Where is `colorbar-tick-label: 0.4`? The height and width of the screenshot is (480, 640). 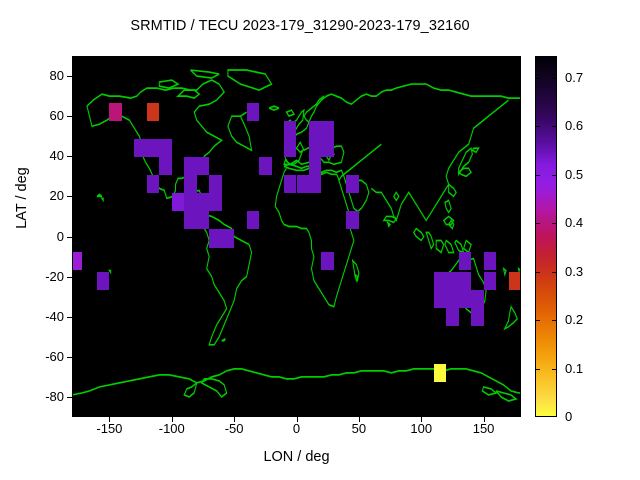 colorbar-tick-label: 0.4 is located at coordinates (574, 223).